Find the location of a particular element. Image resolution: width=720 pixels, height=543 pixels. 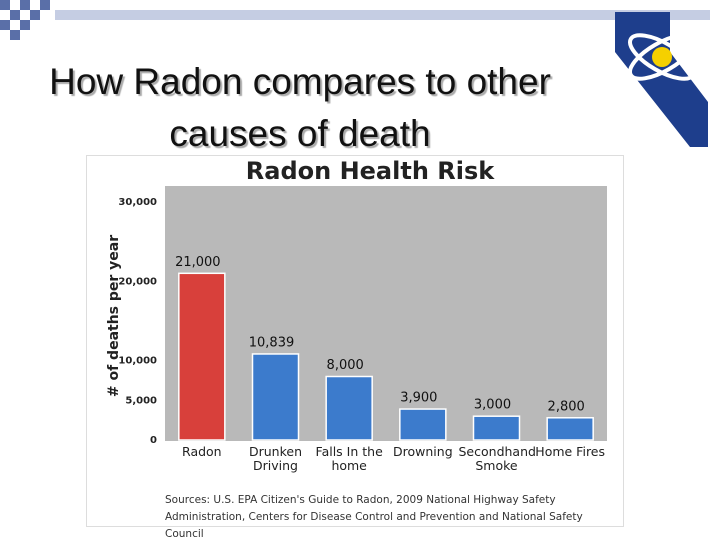

value-label: 2,800 is located at coordinates (566, 406).